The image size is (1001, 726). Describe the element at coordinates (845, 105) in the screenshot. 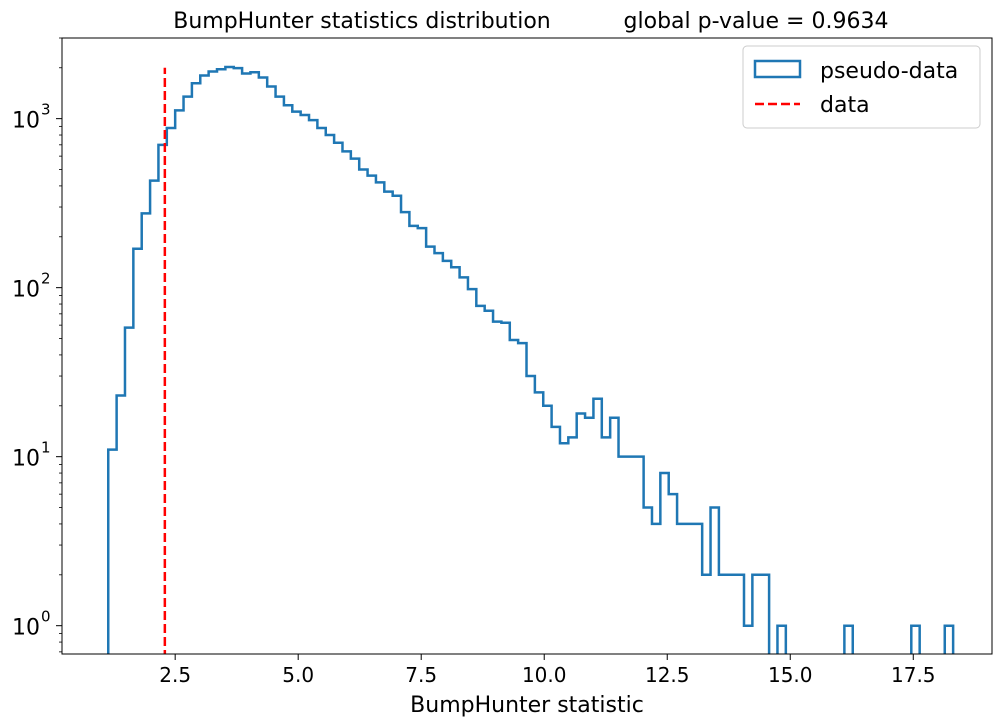

I see `legend-label-data: data` at that location.